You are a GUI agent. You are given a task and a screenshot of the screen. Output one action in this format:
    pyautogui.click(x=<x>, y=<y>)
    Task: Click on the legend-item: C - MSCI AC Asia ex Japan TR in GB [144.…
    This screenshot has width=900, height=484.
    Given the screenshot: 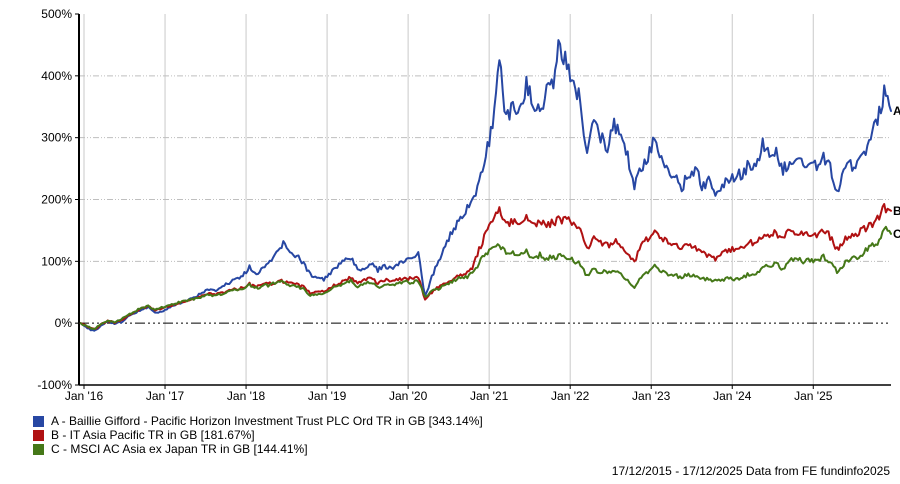 What is the action you would take?
    pyautogui.click(x=258, y=449)
    